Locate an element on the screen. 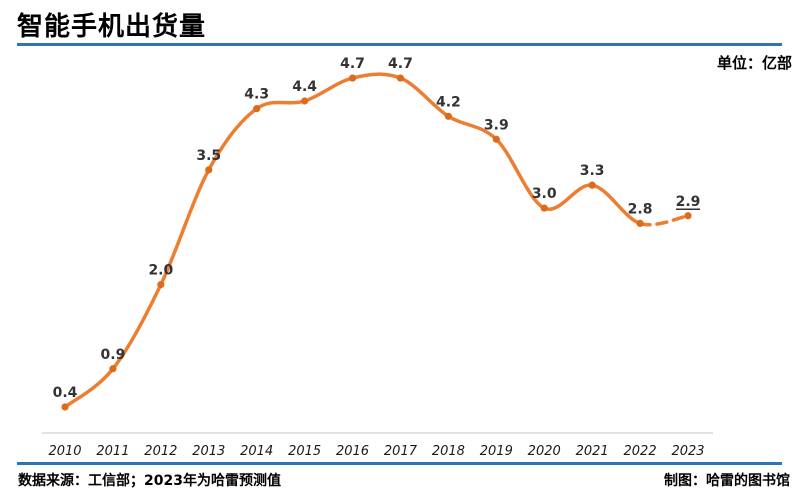  data-point-label: 2.9 is located at coordinates (688, 202).